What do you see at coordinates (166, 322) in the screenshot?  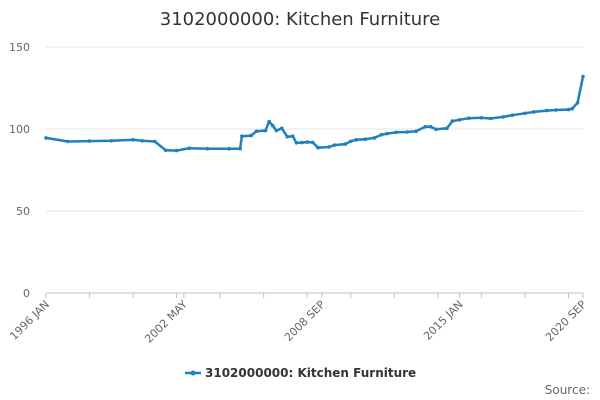 I see `x-tick-label: 2002 MAY` at bounding box center [166, 322].